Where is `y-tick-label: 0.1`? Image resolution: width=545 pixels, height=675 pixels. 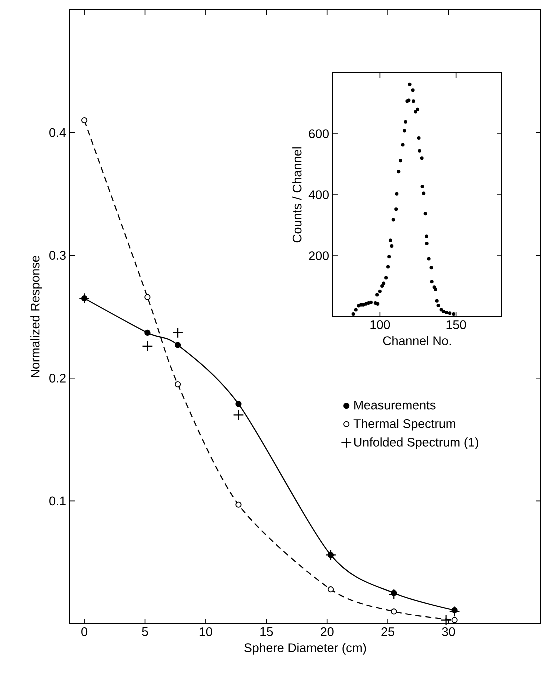 y-tick-label: 0.1 is located at coordinates (58, 501).